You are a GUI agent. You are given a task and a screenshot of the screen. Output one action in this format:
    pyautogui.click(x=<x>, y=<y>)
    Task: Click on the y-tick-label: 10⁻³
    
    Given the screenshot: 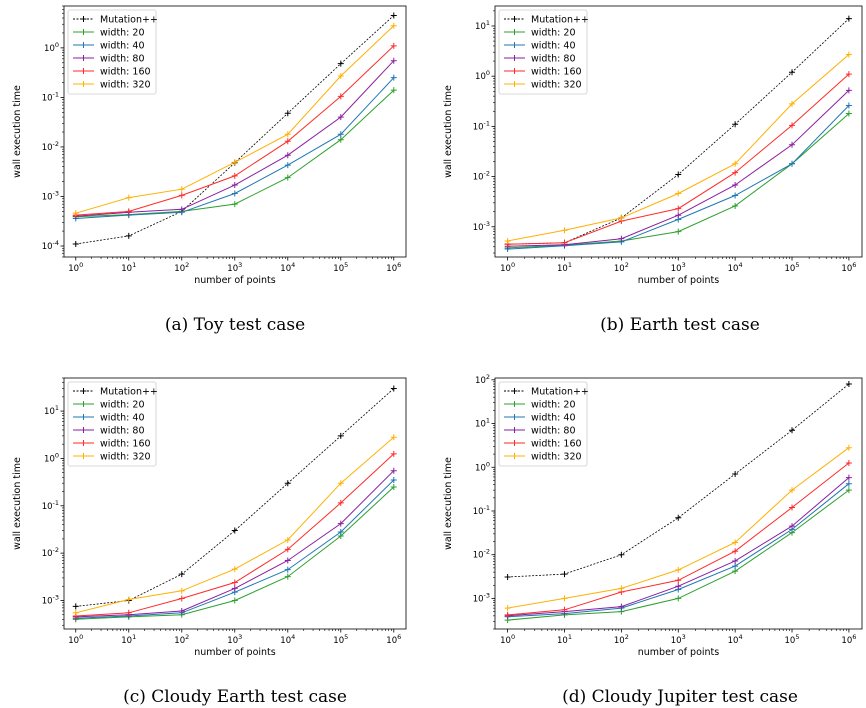 What is the action you would take?
    pyautogui.click(x=50, y=599)
    